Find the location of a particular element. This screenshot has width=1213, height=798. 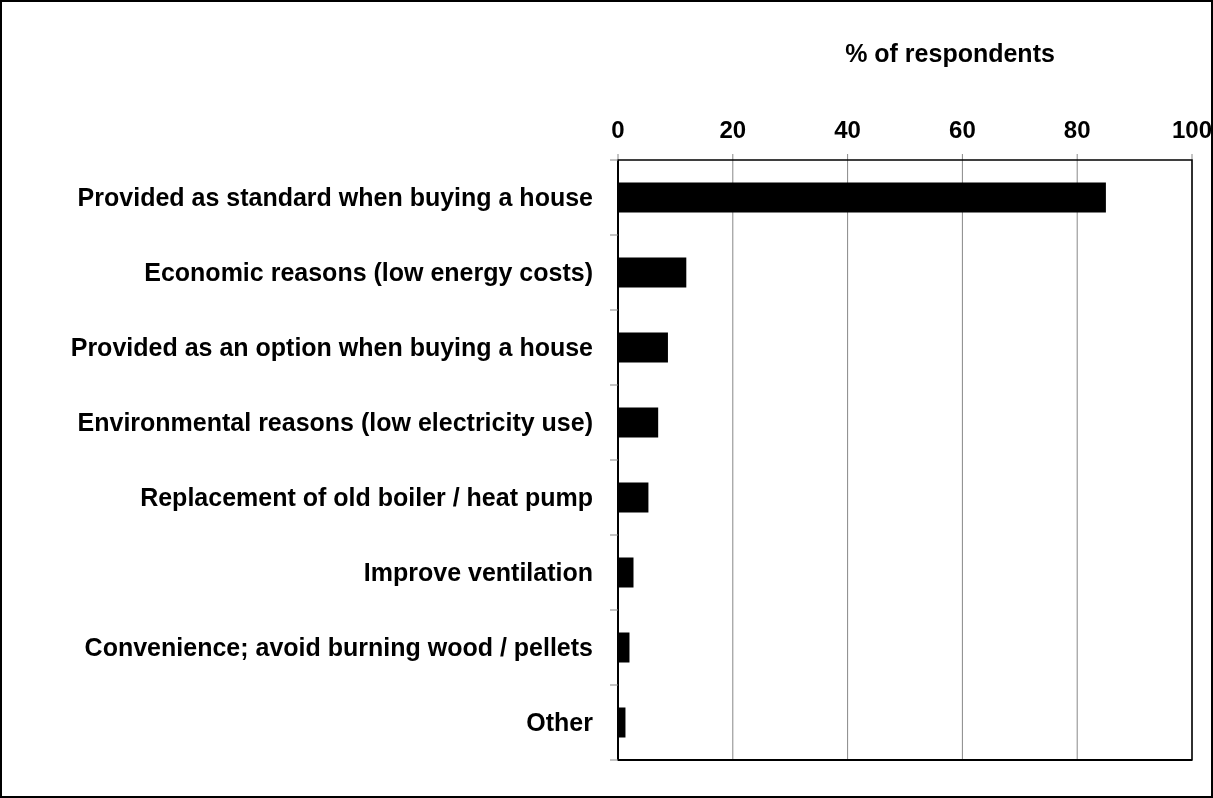

x-tick-label: 60 is located at coordinates (962, 129).